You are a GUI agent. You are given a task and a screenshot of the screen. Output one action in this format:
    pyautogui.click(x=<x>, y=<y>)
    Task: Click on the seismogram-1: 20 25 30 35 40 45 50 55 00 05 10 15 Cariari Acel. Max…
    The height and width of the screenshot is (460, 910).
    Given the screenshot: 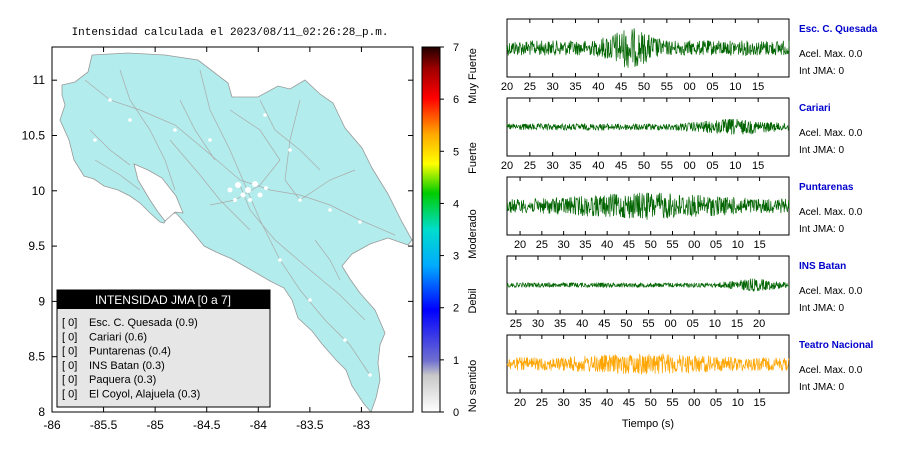 What is the action you would take?
    pyautogui.click(x=682, y=134)
    